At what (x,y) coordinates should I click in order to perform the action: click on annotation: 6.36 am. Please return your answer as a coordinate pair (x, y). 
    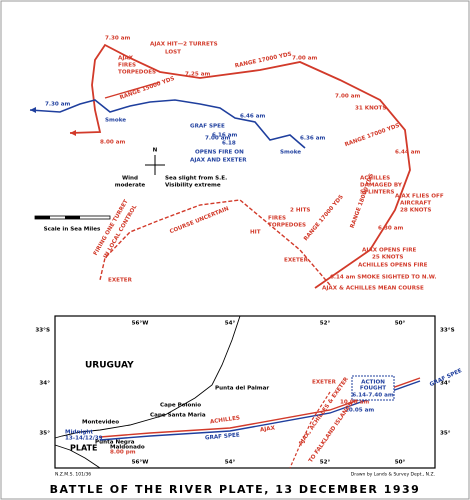
    Looking at the image, I should click on (313, 139).